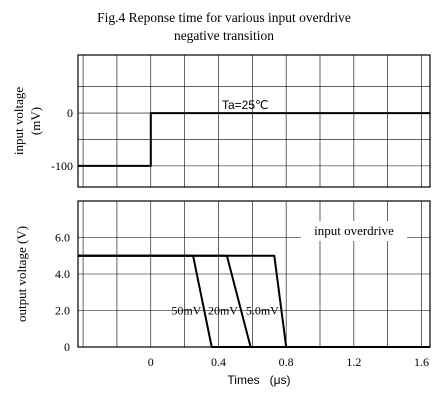 The height and width of the screenshot is (396, 436). I want to click on output-series-label-1: 20mV, so click(223, 311).